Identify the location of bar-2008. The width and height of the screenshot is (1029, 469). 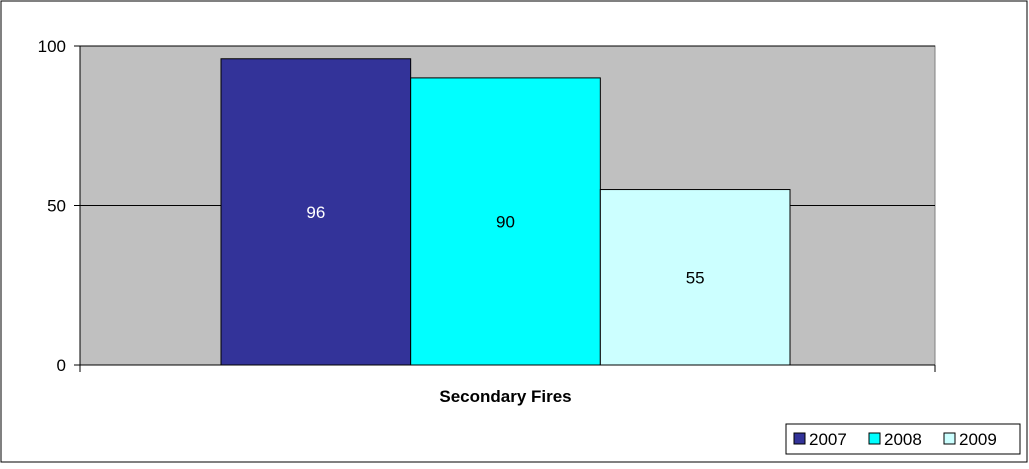
(505, 221).